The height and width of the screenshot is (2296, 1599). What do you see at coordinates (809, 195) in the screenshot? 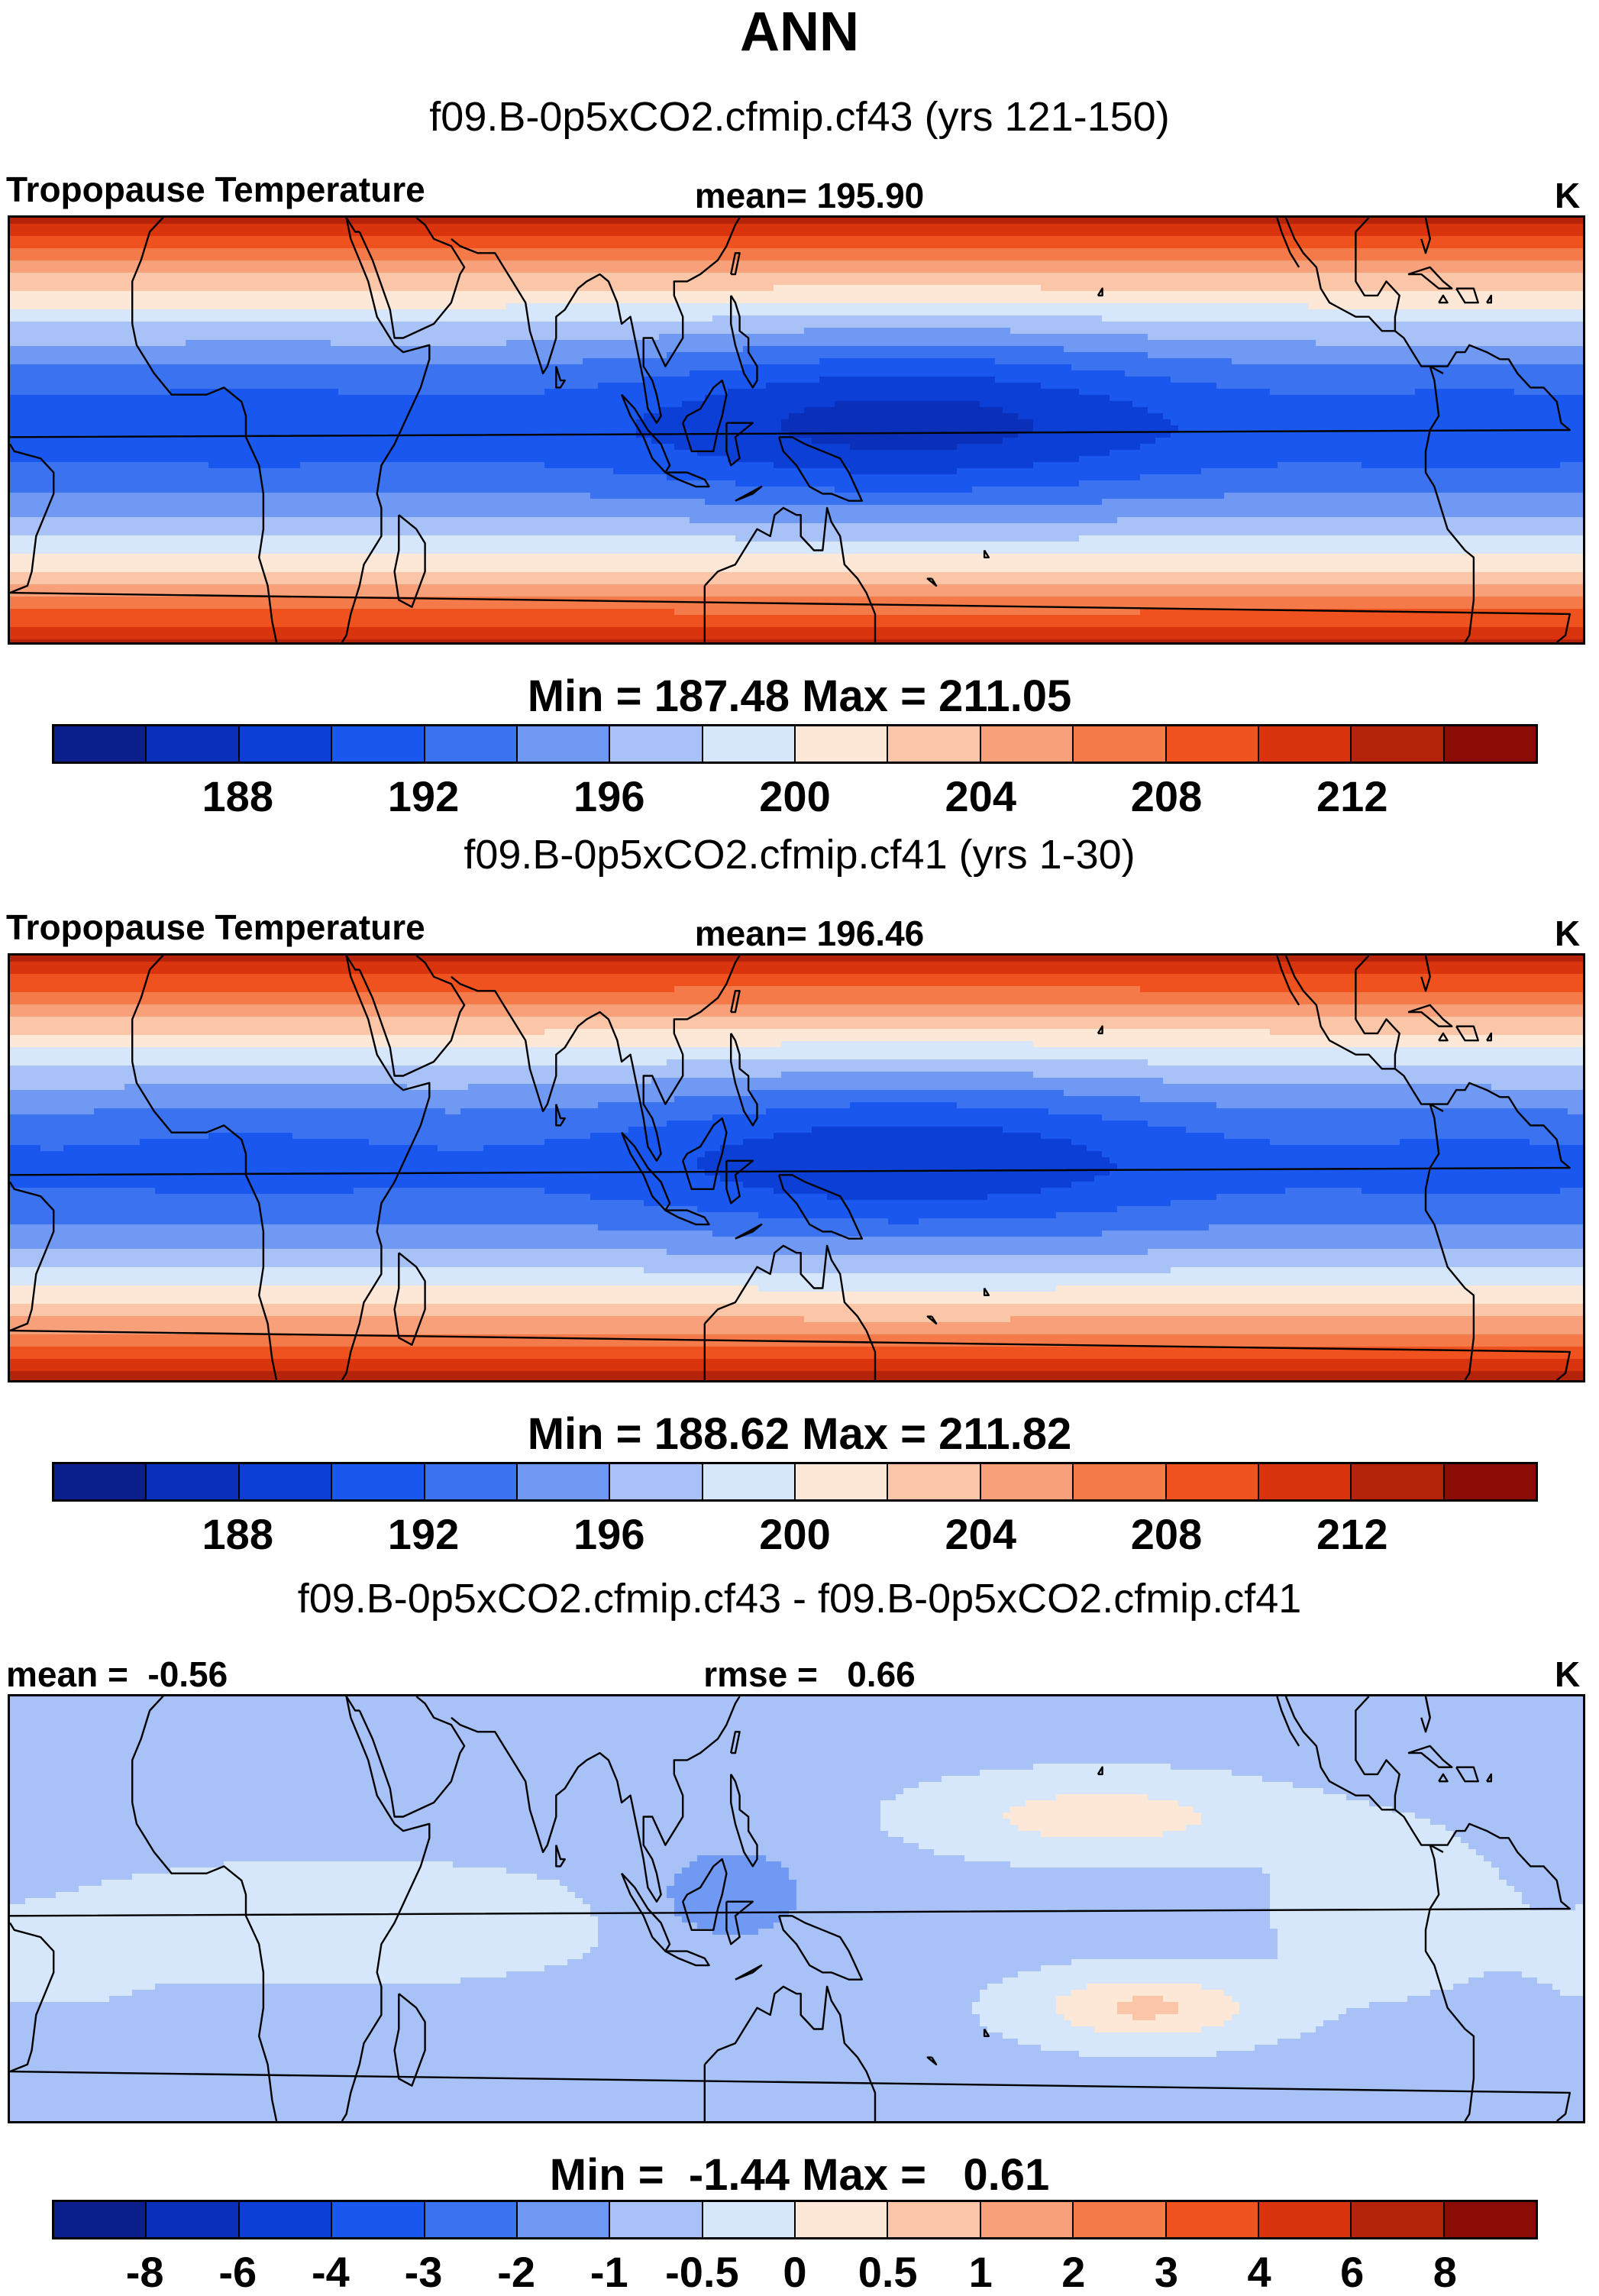
I see `panel1-mean-label: mean= 195.90` at bounding box center [809, 195].